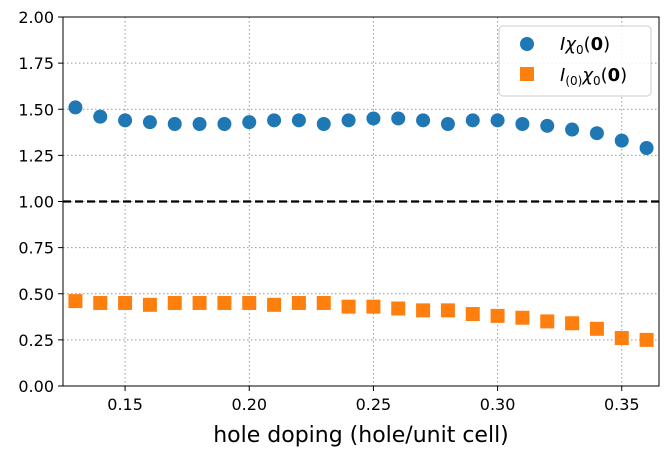 The image size is (668, 456). I want to click on legend-marker-square, so click(527, 74).